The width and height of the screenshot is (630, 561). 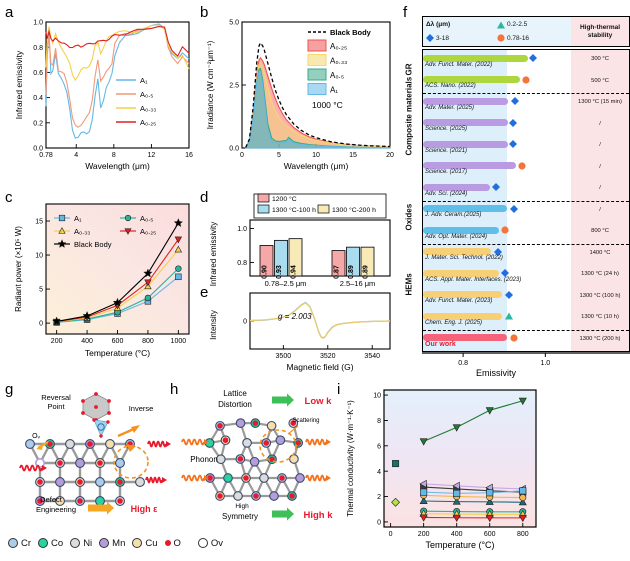 What do you see at coordinates (9, 389) in the screenshot?
I see `panel-g-label: g` at bounding box center [9, 389].